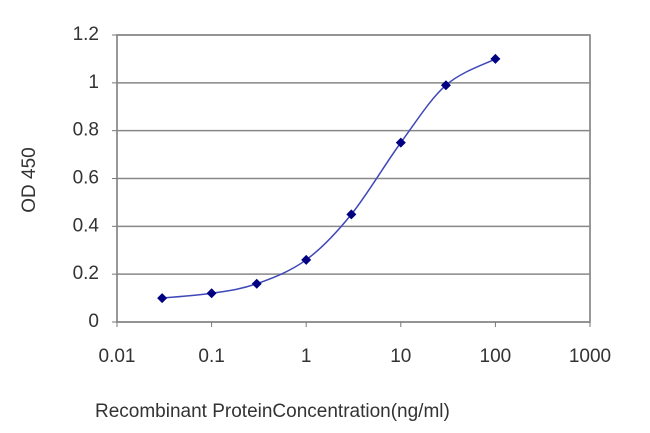 The image size is (650, 433). I want to click on y-tick-label: 0.2, so click(86, 273).